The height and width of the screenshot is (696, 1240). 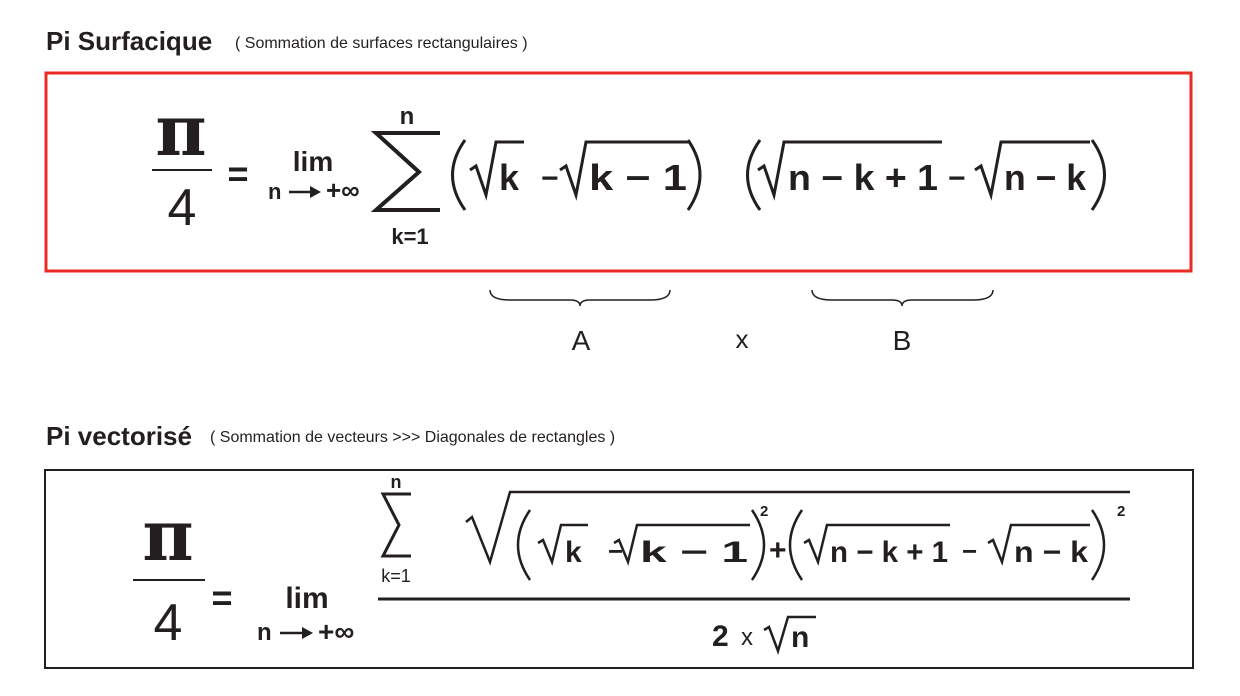 What do you see at coordinates (902, 340) in the screenshot?
I see `label-b: B` at bounding box center [902, 340].